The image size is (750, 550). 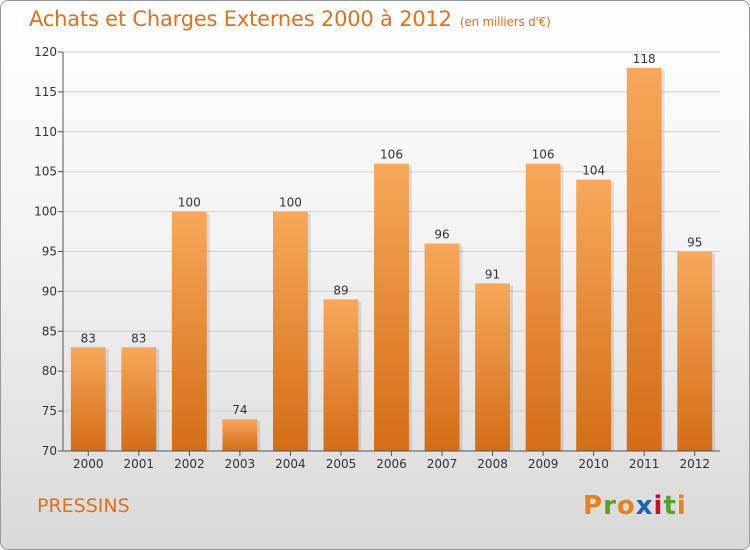 What do you see at coordinates (49, 331) in the screenshot?
I see `y-tick-label: 85` at bounding box center [49, 331].